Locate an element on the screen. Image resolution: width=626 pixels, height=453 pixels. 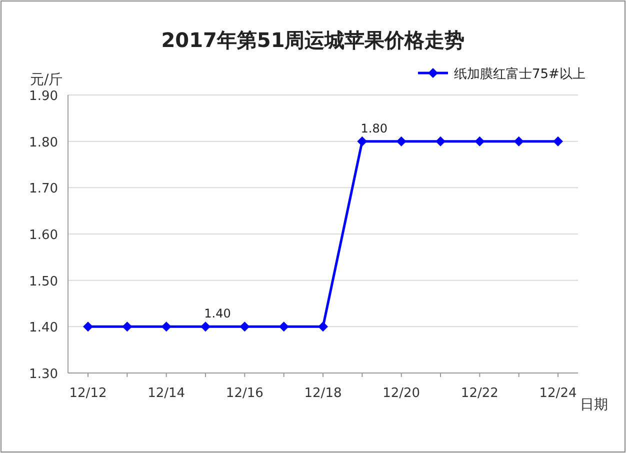
y-tick-label: 1.60 is located at coordinates (43, 235).